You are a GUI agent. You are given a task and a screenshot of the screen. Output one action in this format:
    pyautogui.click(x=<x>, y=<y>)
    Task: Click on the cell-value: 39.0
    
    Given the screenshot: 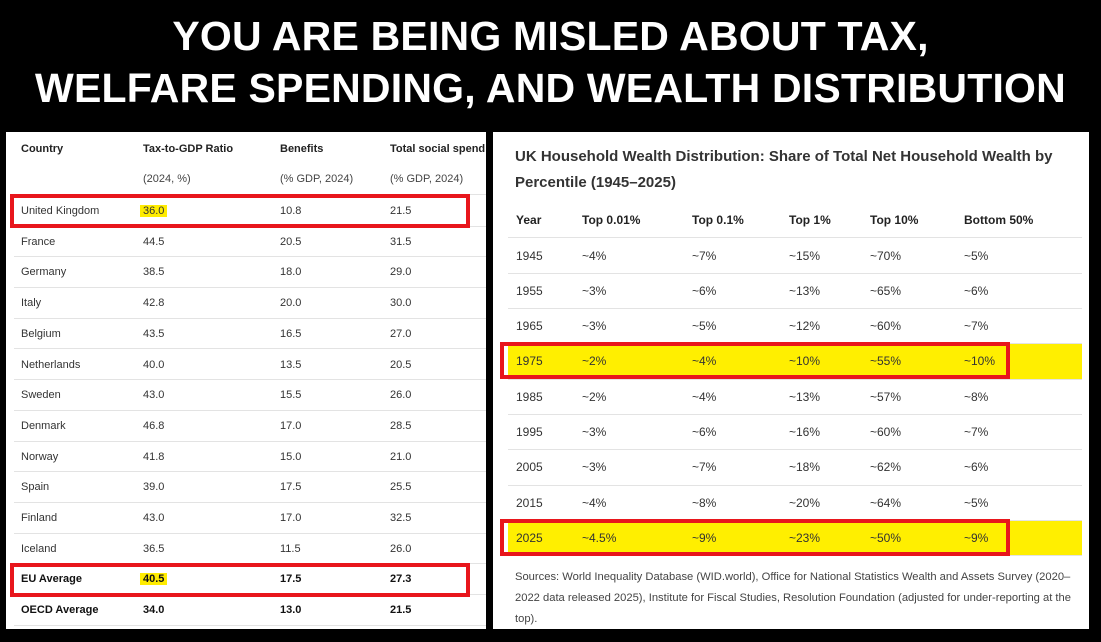 What is the action you would take?
    pyautogui.click(x=154, y=487)
    